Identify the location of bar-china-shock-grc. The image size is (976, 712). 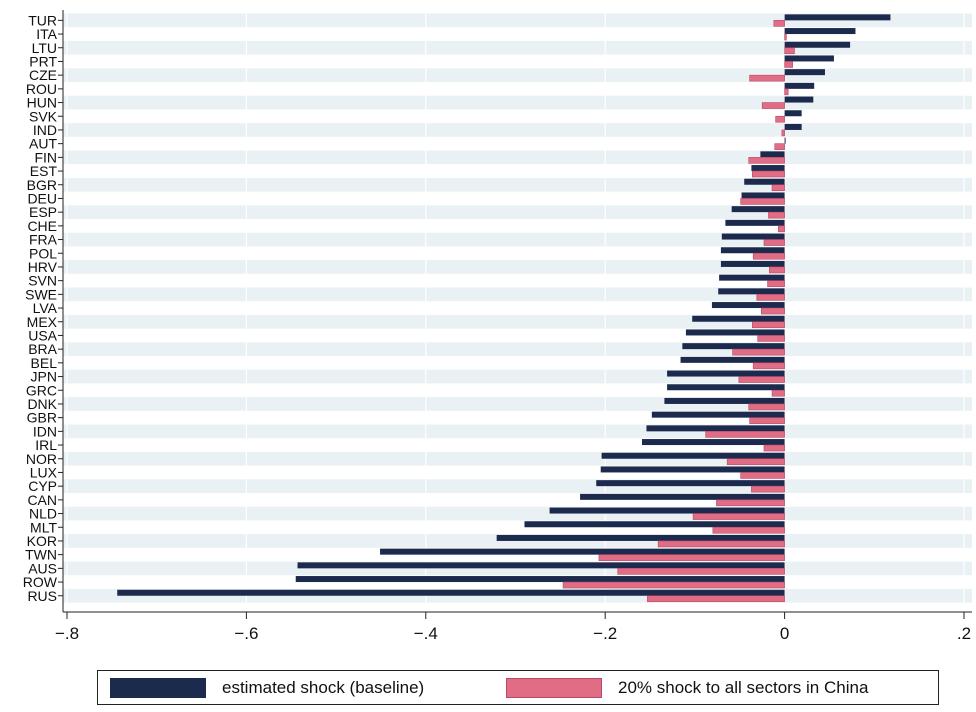
(778, 393).